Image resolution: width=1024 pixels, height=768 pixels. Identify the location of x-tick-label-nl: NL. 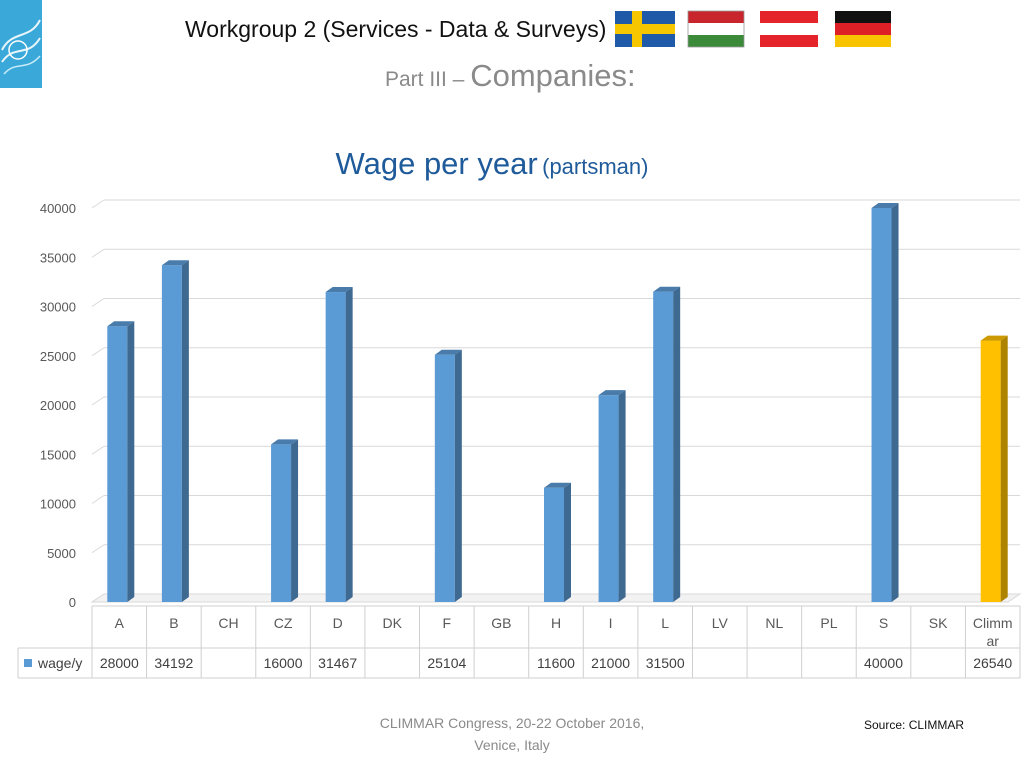
(774, 623).